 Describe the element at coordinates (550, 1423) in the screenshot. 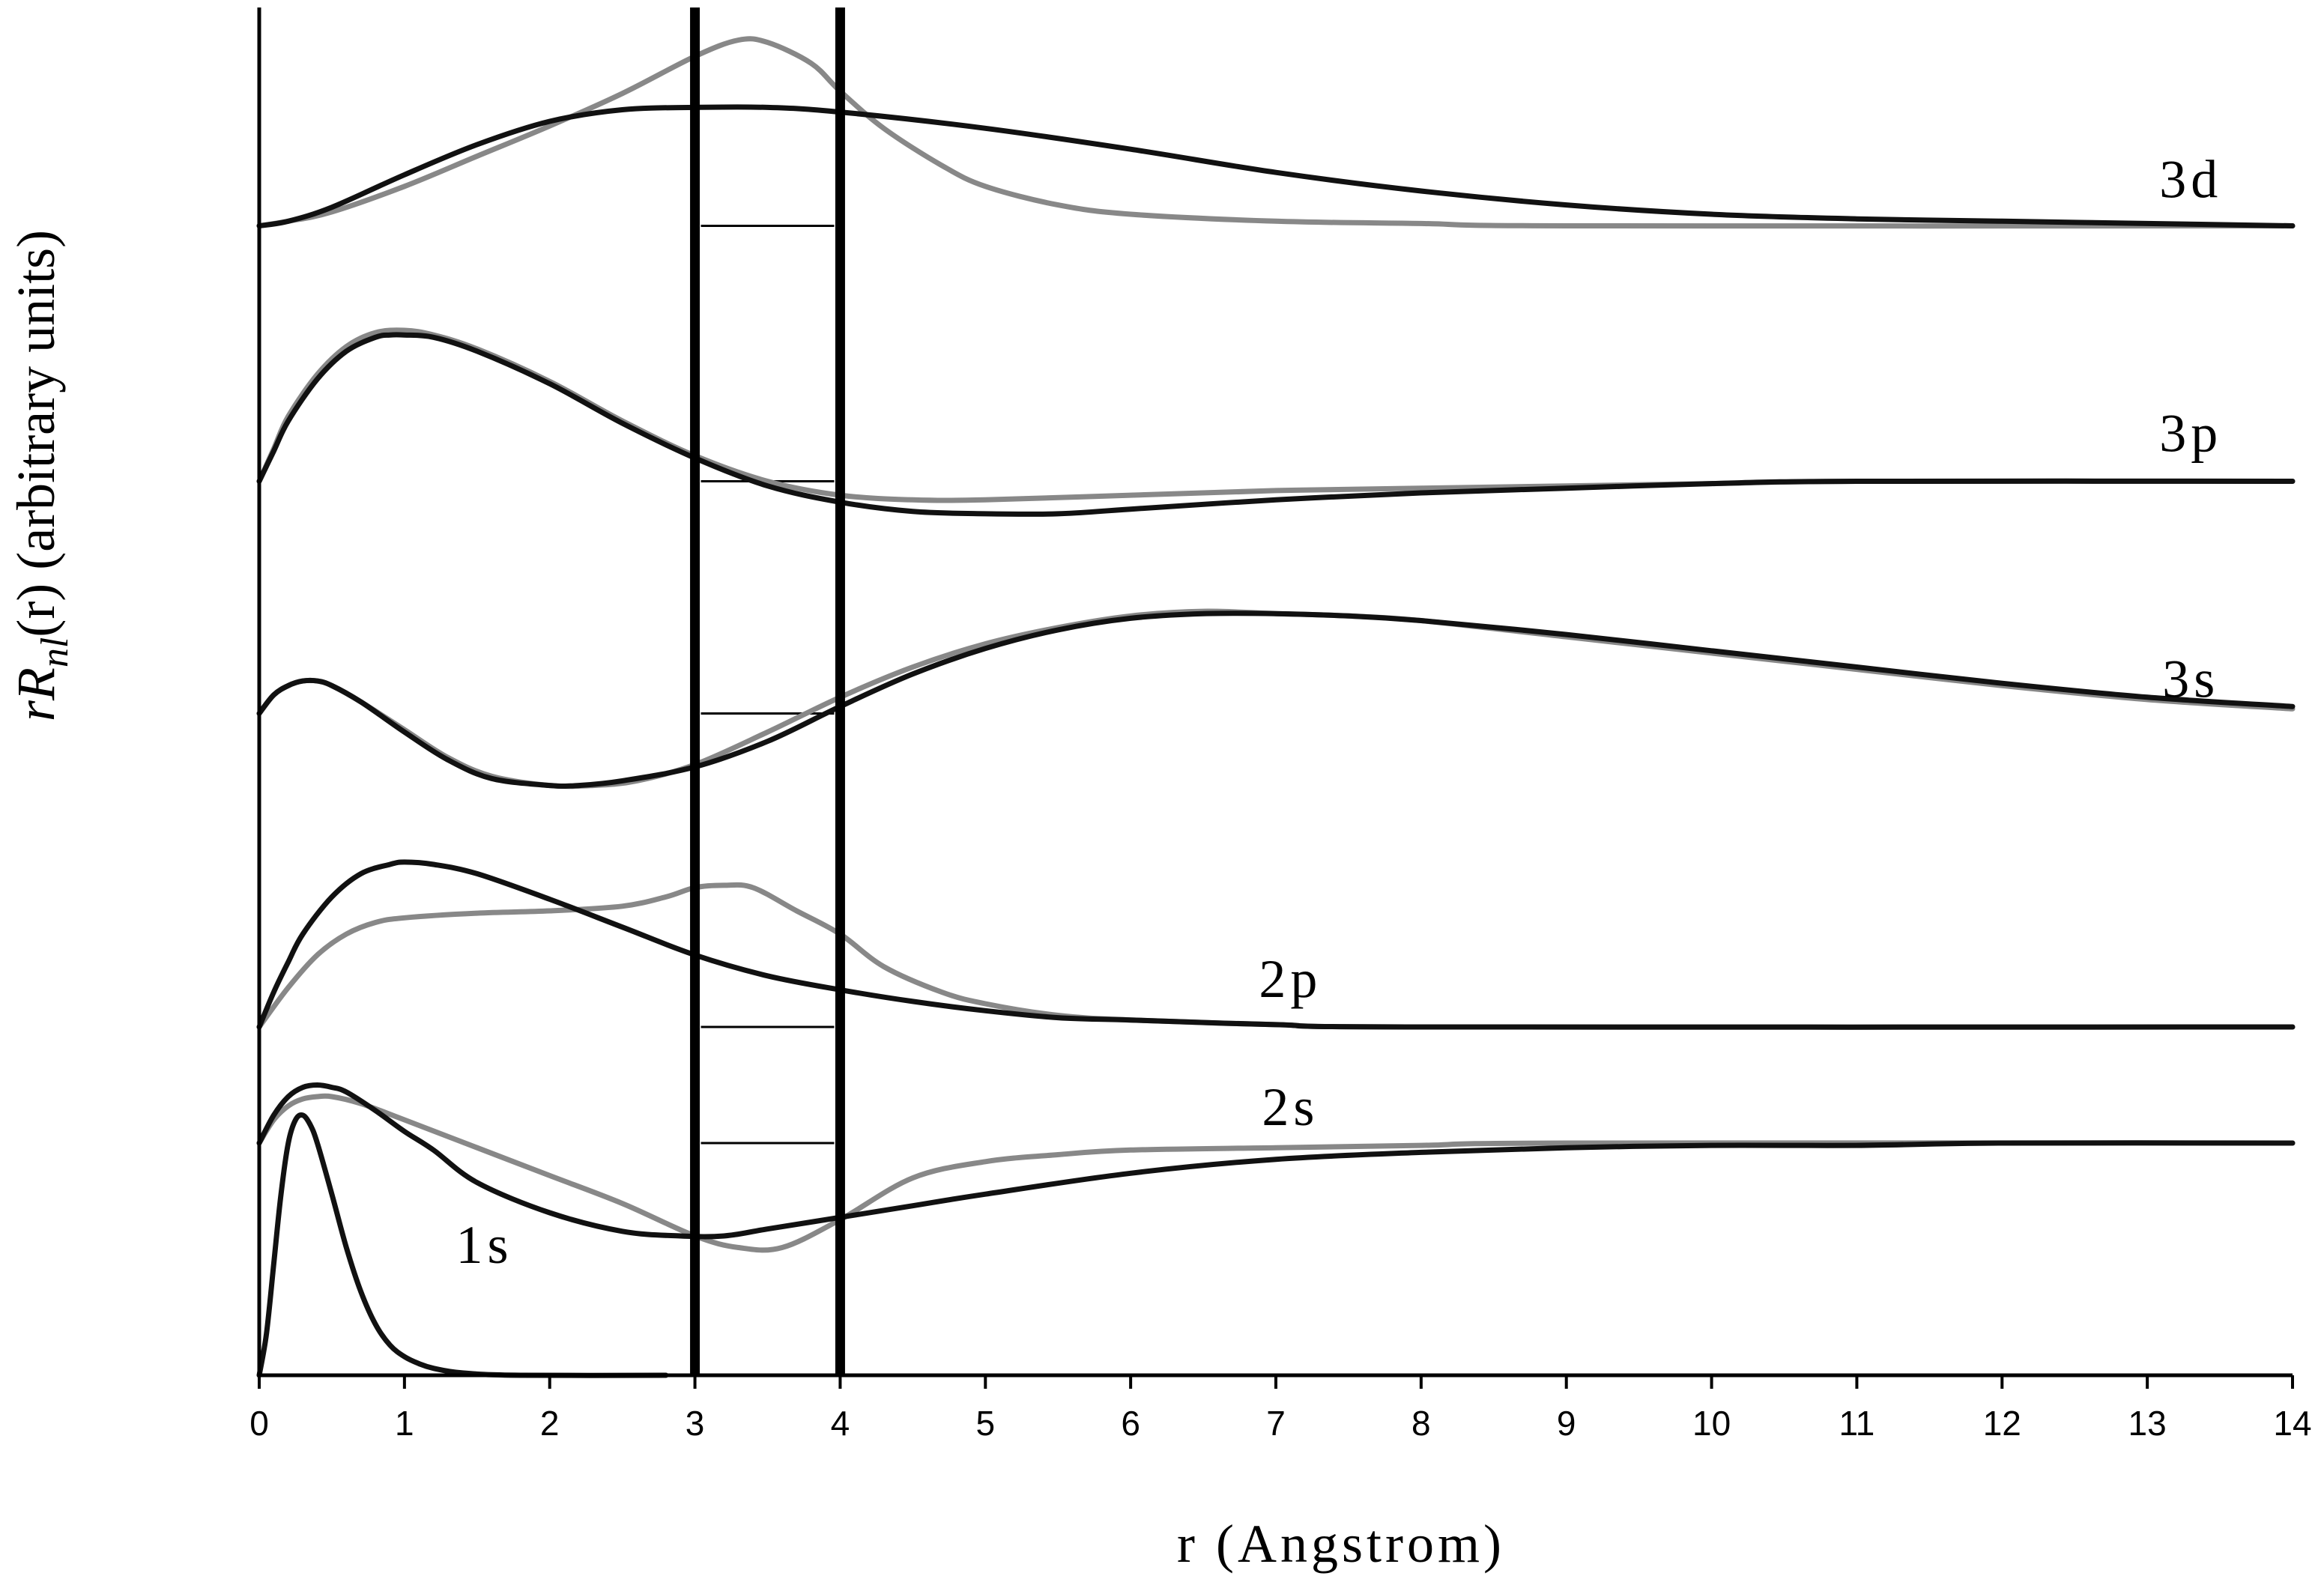

I see `x-tick-label: 2` at that location.